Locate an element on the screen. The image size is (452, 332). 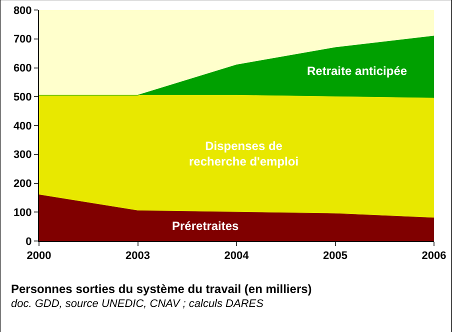
y-tick-label: 800 is located at coordinates (22, 10).